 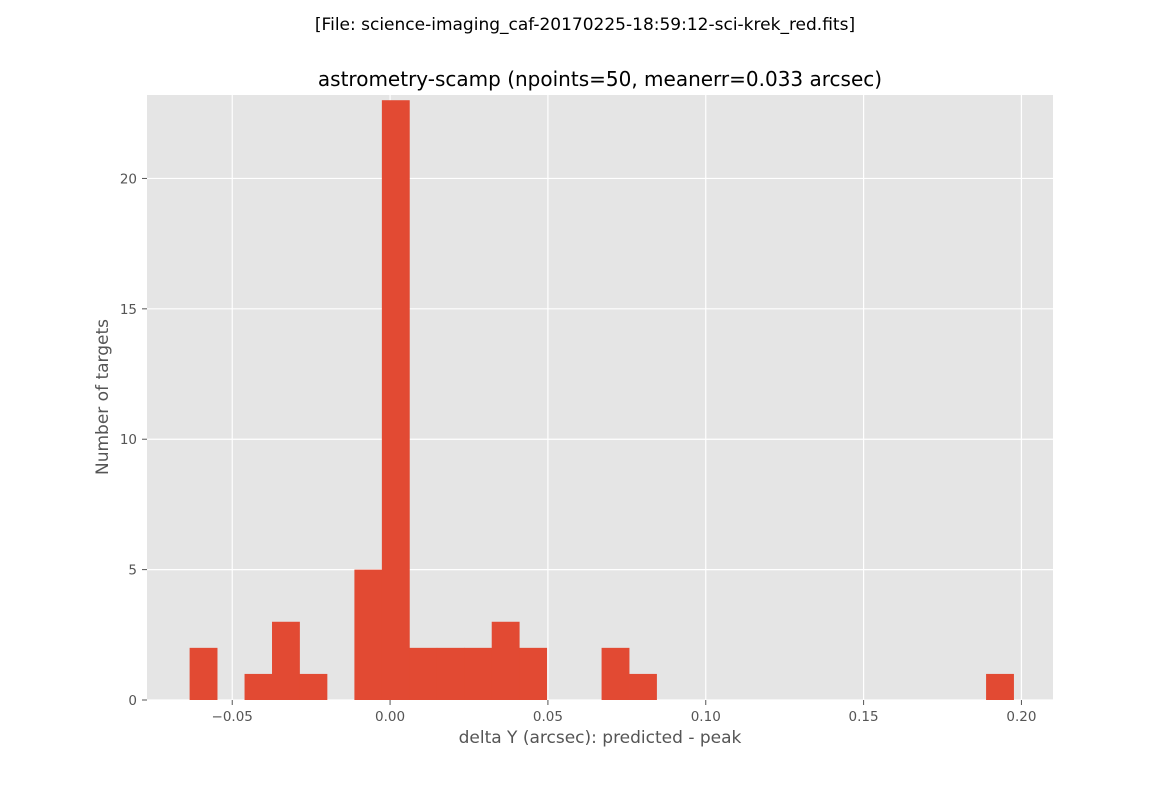 What do you see at coordinates (128, 310) in the screenshot?
I see `y-tick-label: 15` at bounding box center [128, 310].